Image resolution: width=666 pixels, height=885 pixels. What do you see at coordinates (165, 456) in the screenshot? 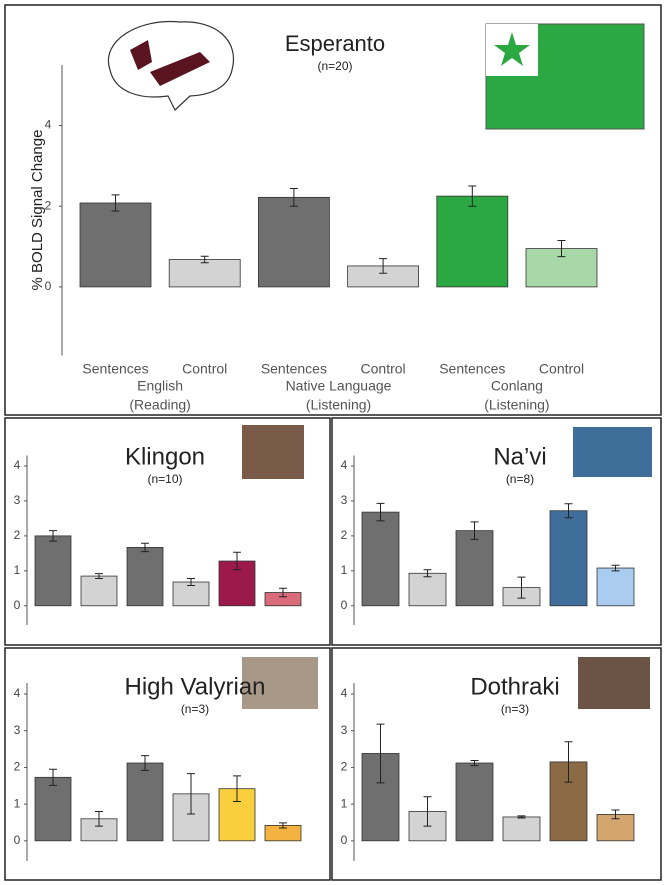
I see `chart-title: Klingon` at bounding box center [165, 456].